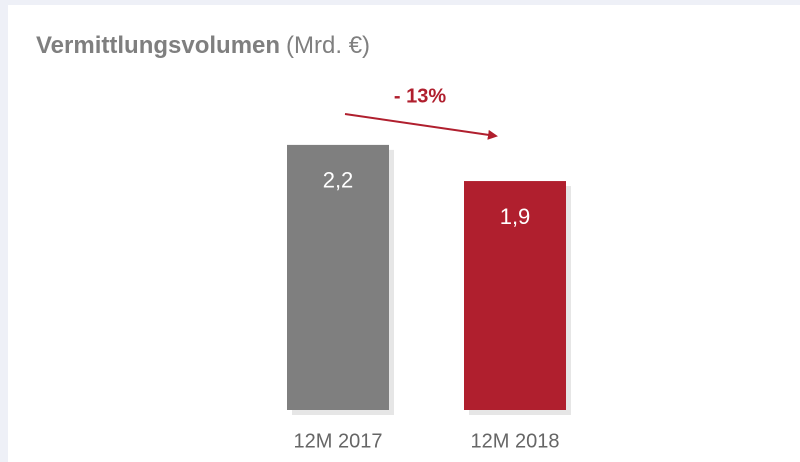 The image size is (800, 462). Describe the element at coordinates (515, 216) in the screenshot. I see `value-label: 1,9` at that location.